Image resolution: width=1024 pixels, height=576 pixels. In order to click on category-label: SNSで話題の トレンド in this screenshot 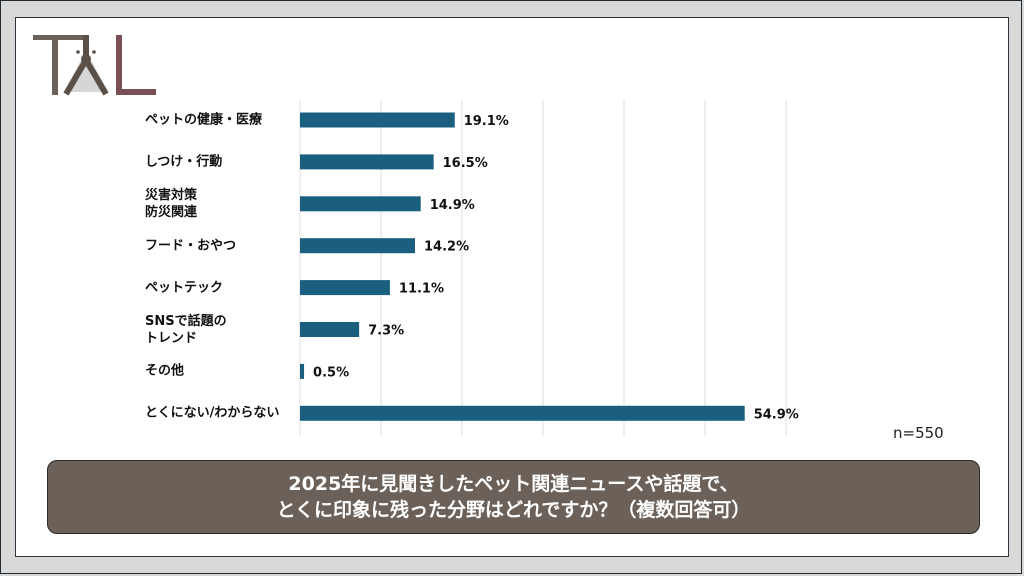, I will do `click(186, 329)`.